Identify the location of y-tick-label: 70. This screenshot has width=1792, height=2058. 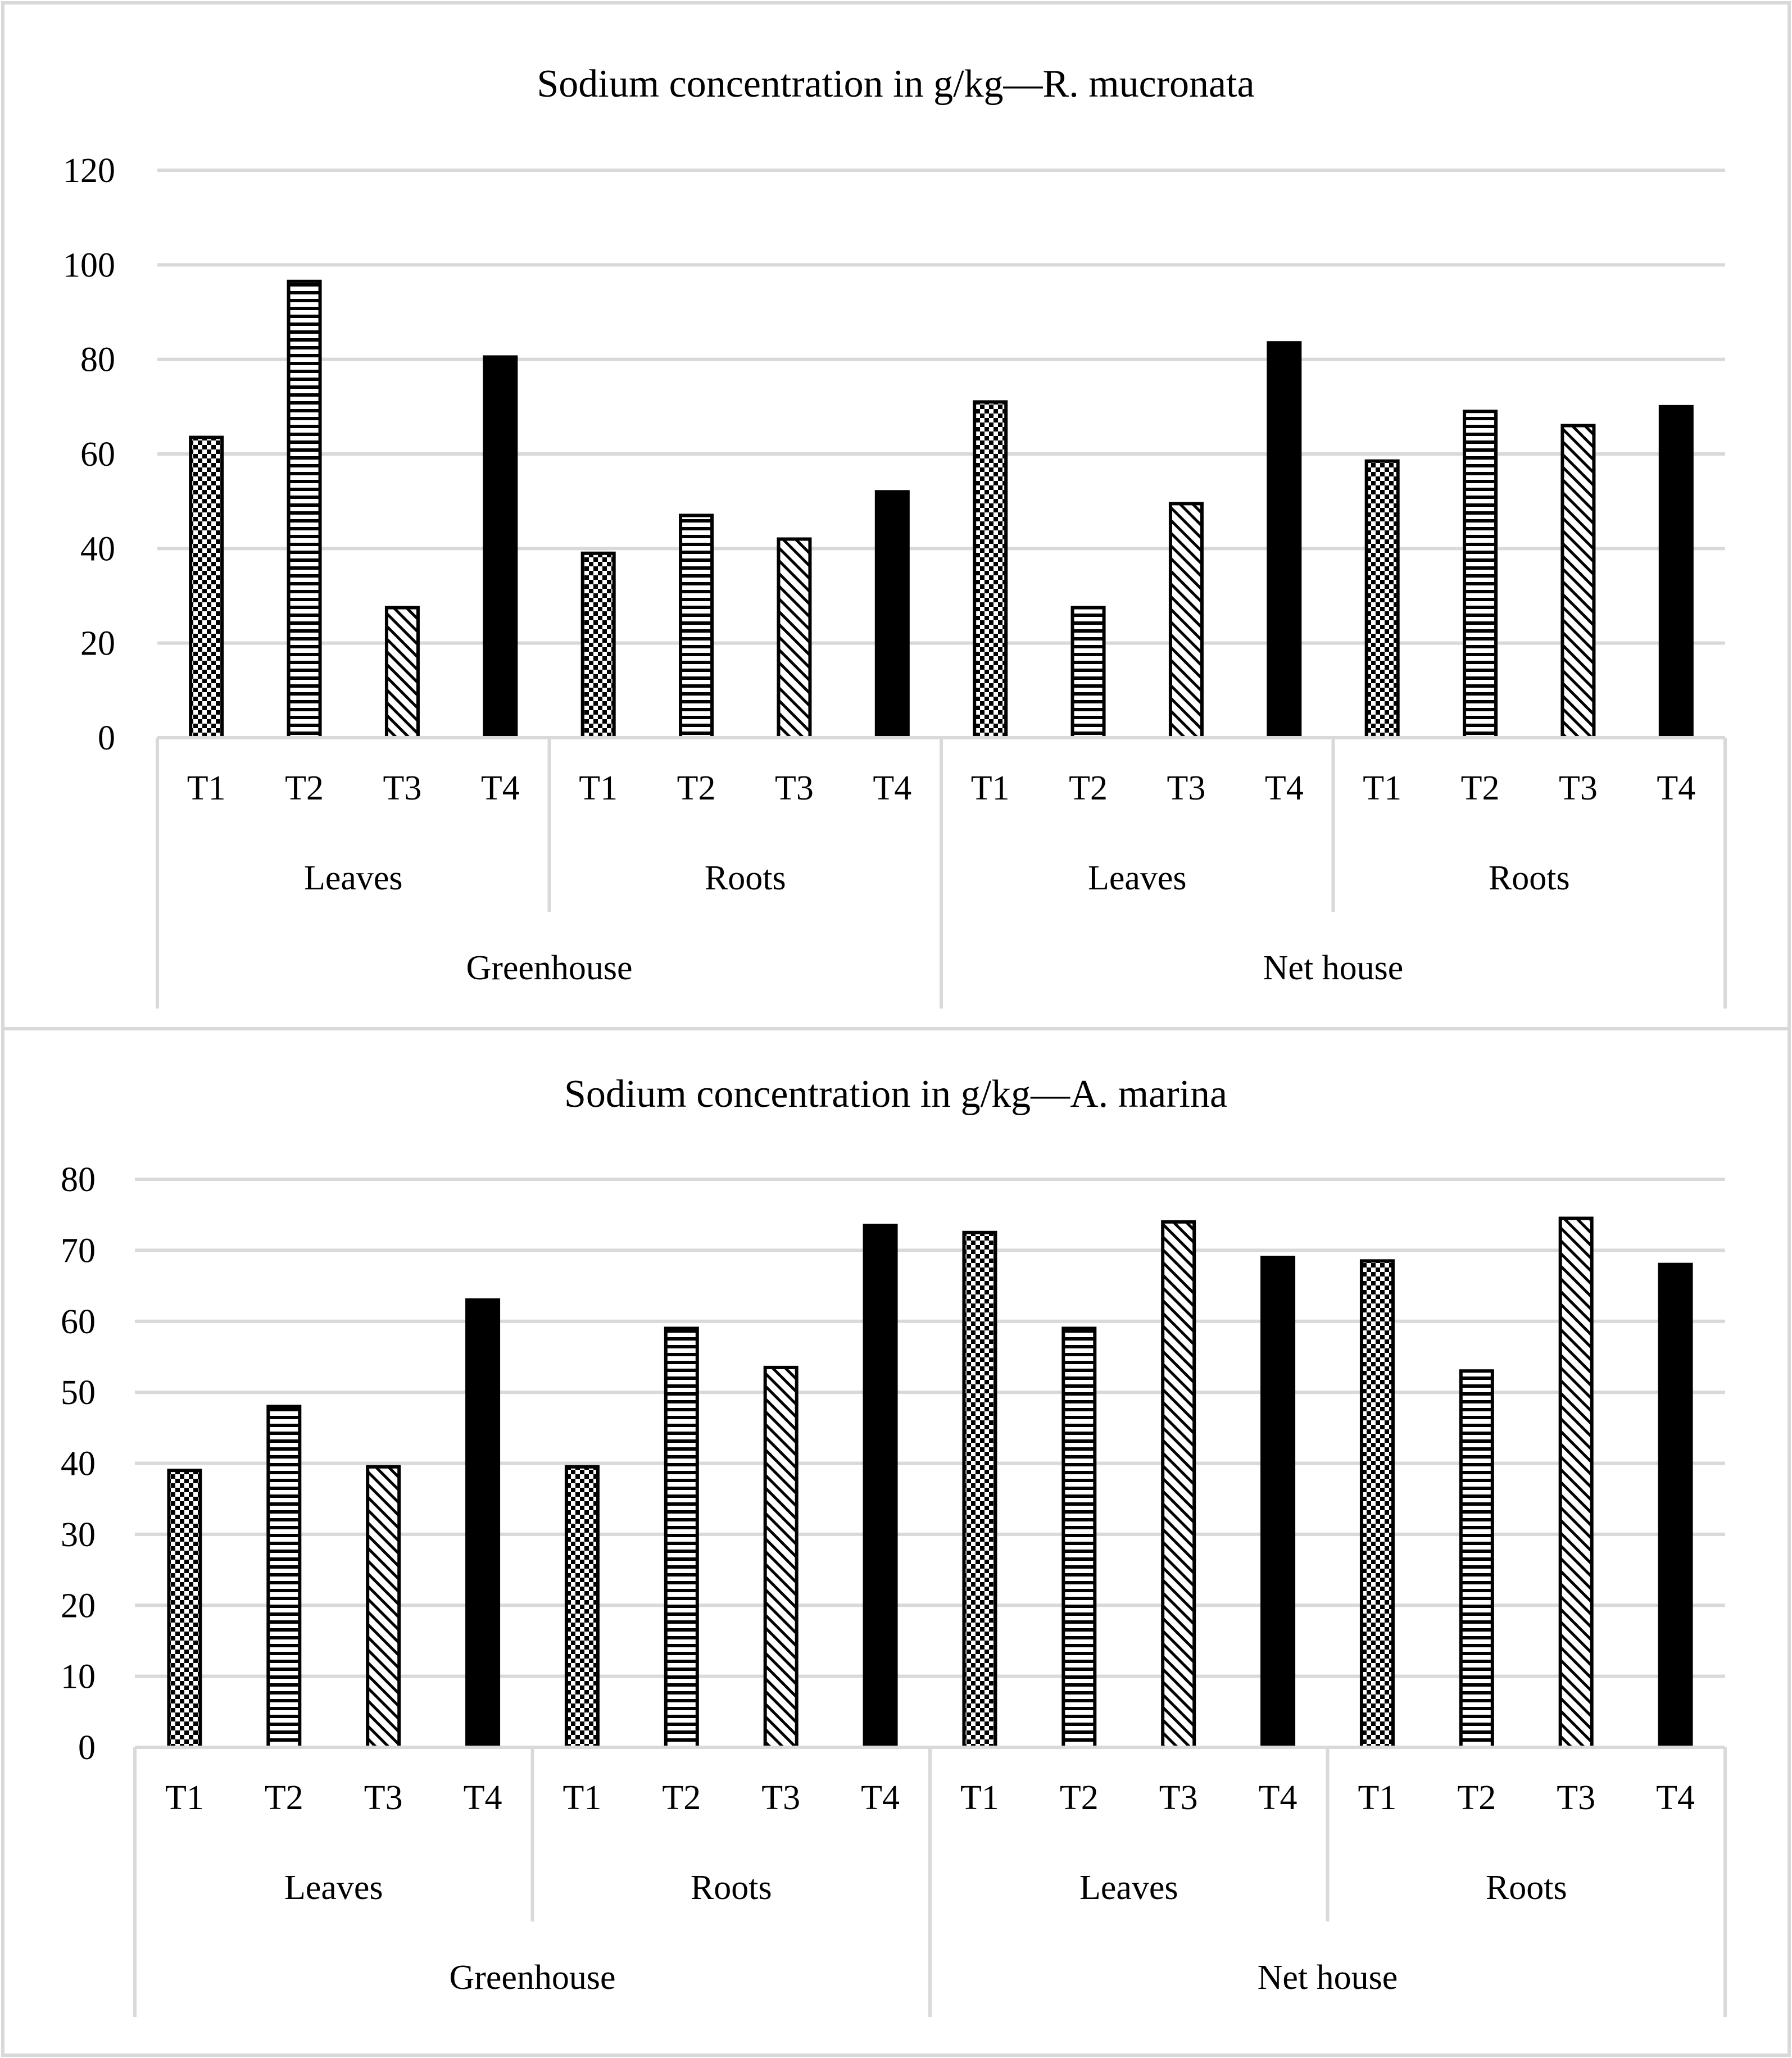
(79, 1251).